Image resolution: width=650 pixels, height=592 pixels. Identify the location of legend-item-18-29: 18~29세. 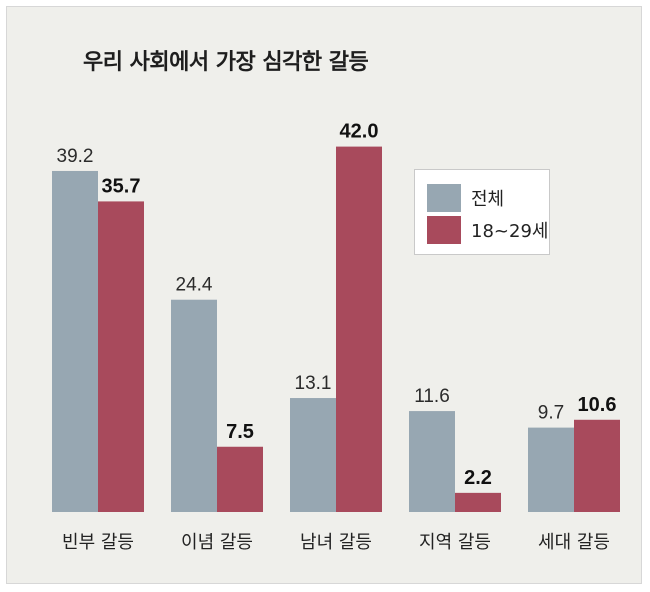
(487, 230).